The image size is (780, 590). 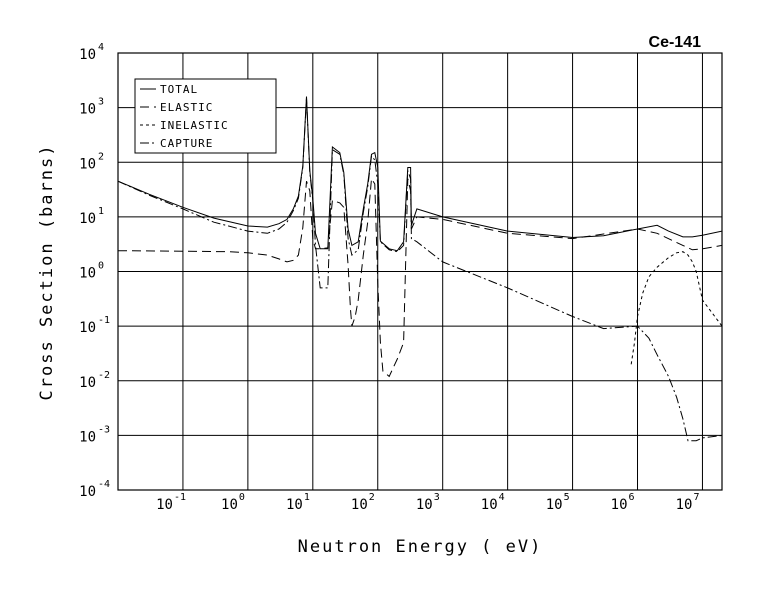 I want to click on x-tick-exp: 4, so click(x=502, y=497).